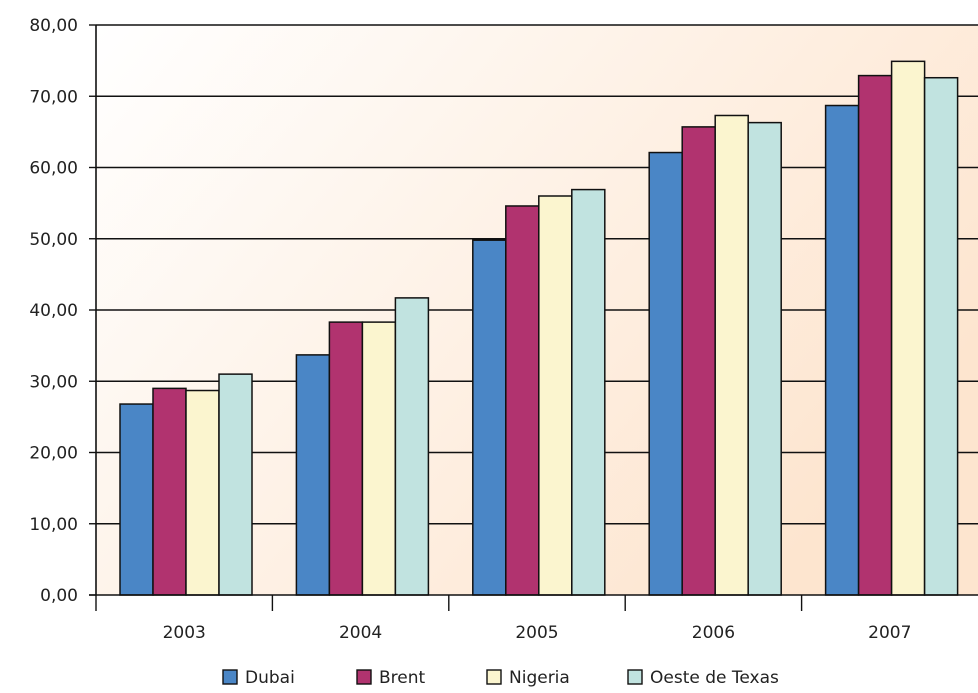 The height and width of the screenshot is (693, 978). Describe the element at coordinates (313, 475) in the screenshot. I see `bar-dubai-2004` at that location.